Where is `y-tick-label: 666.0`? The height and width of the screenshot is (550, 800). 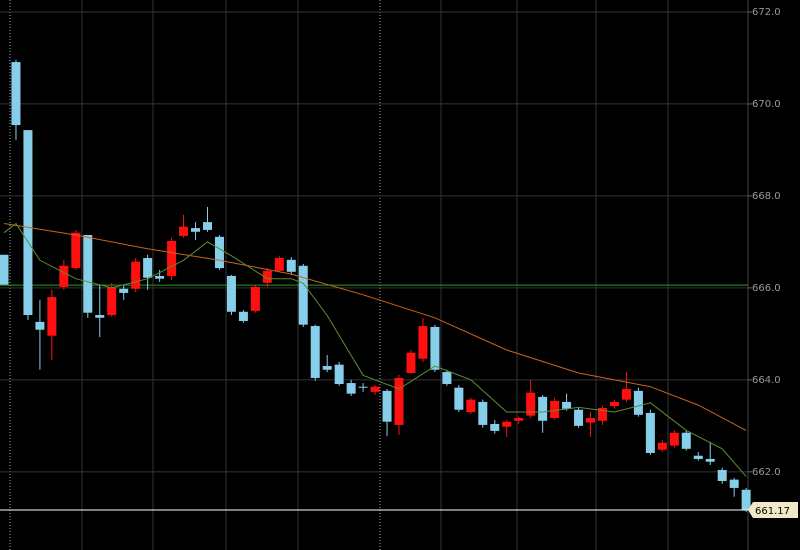 y-tick-label: 666.0 is located at coordinates (766, 288).